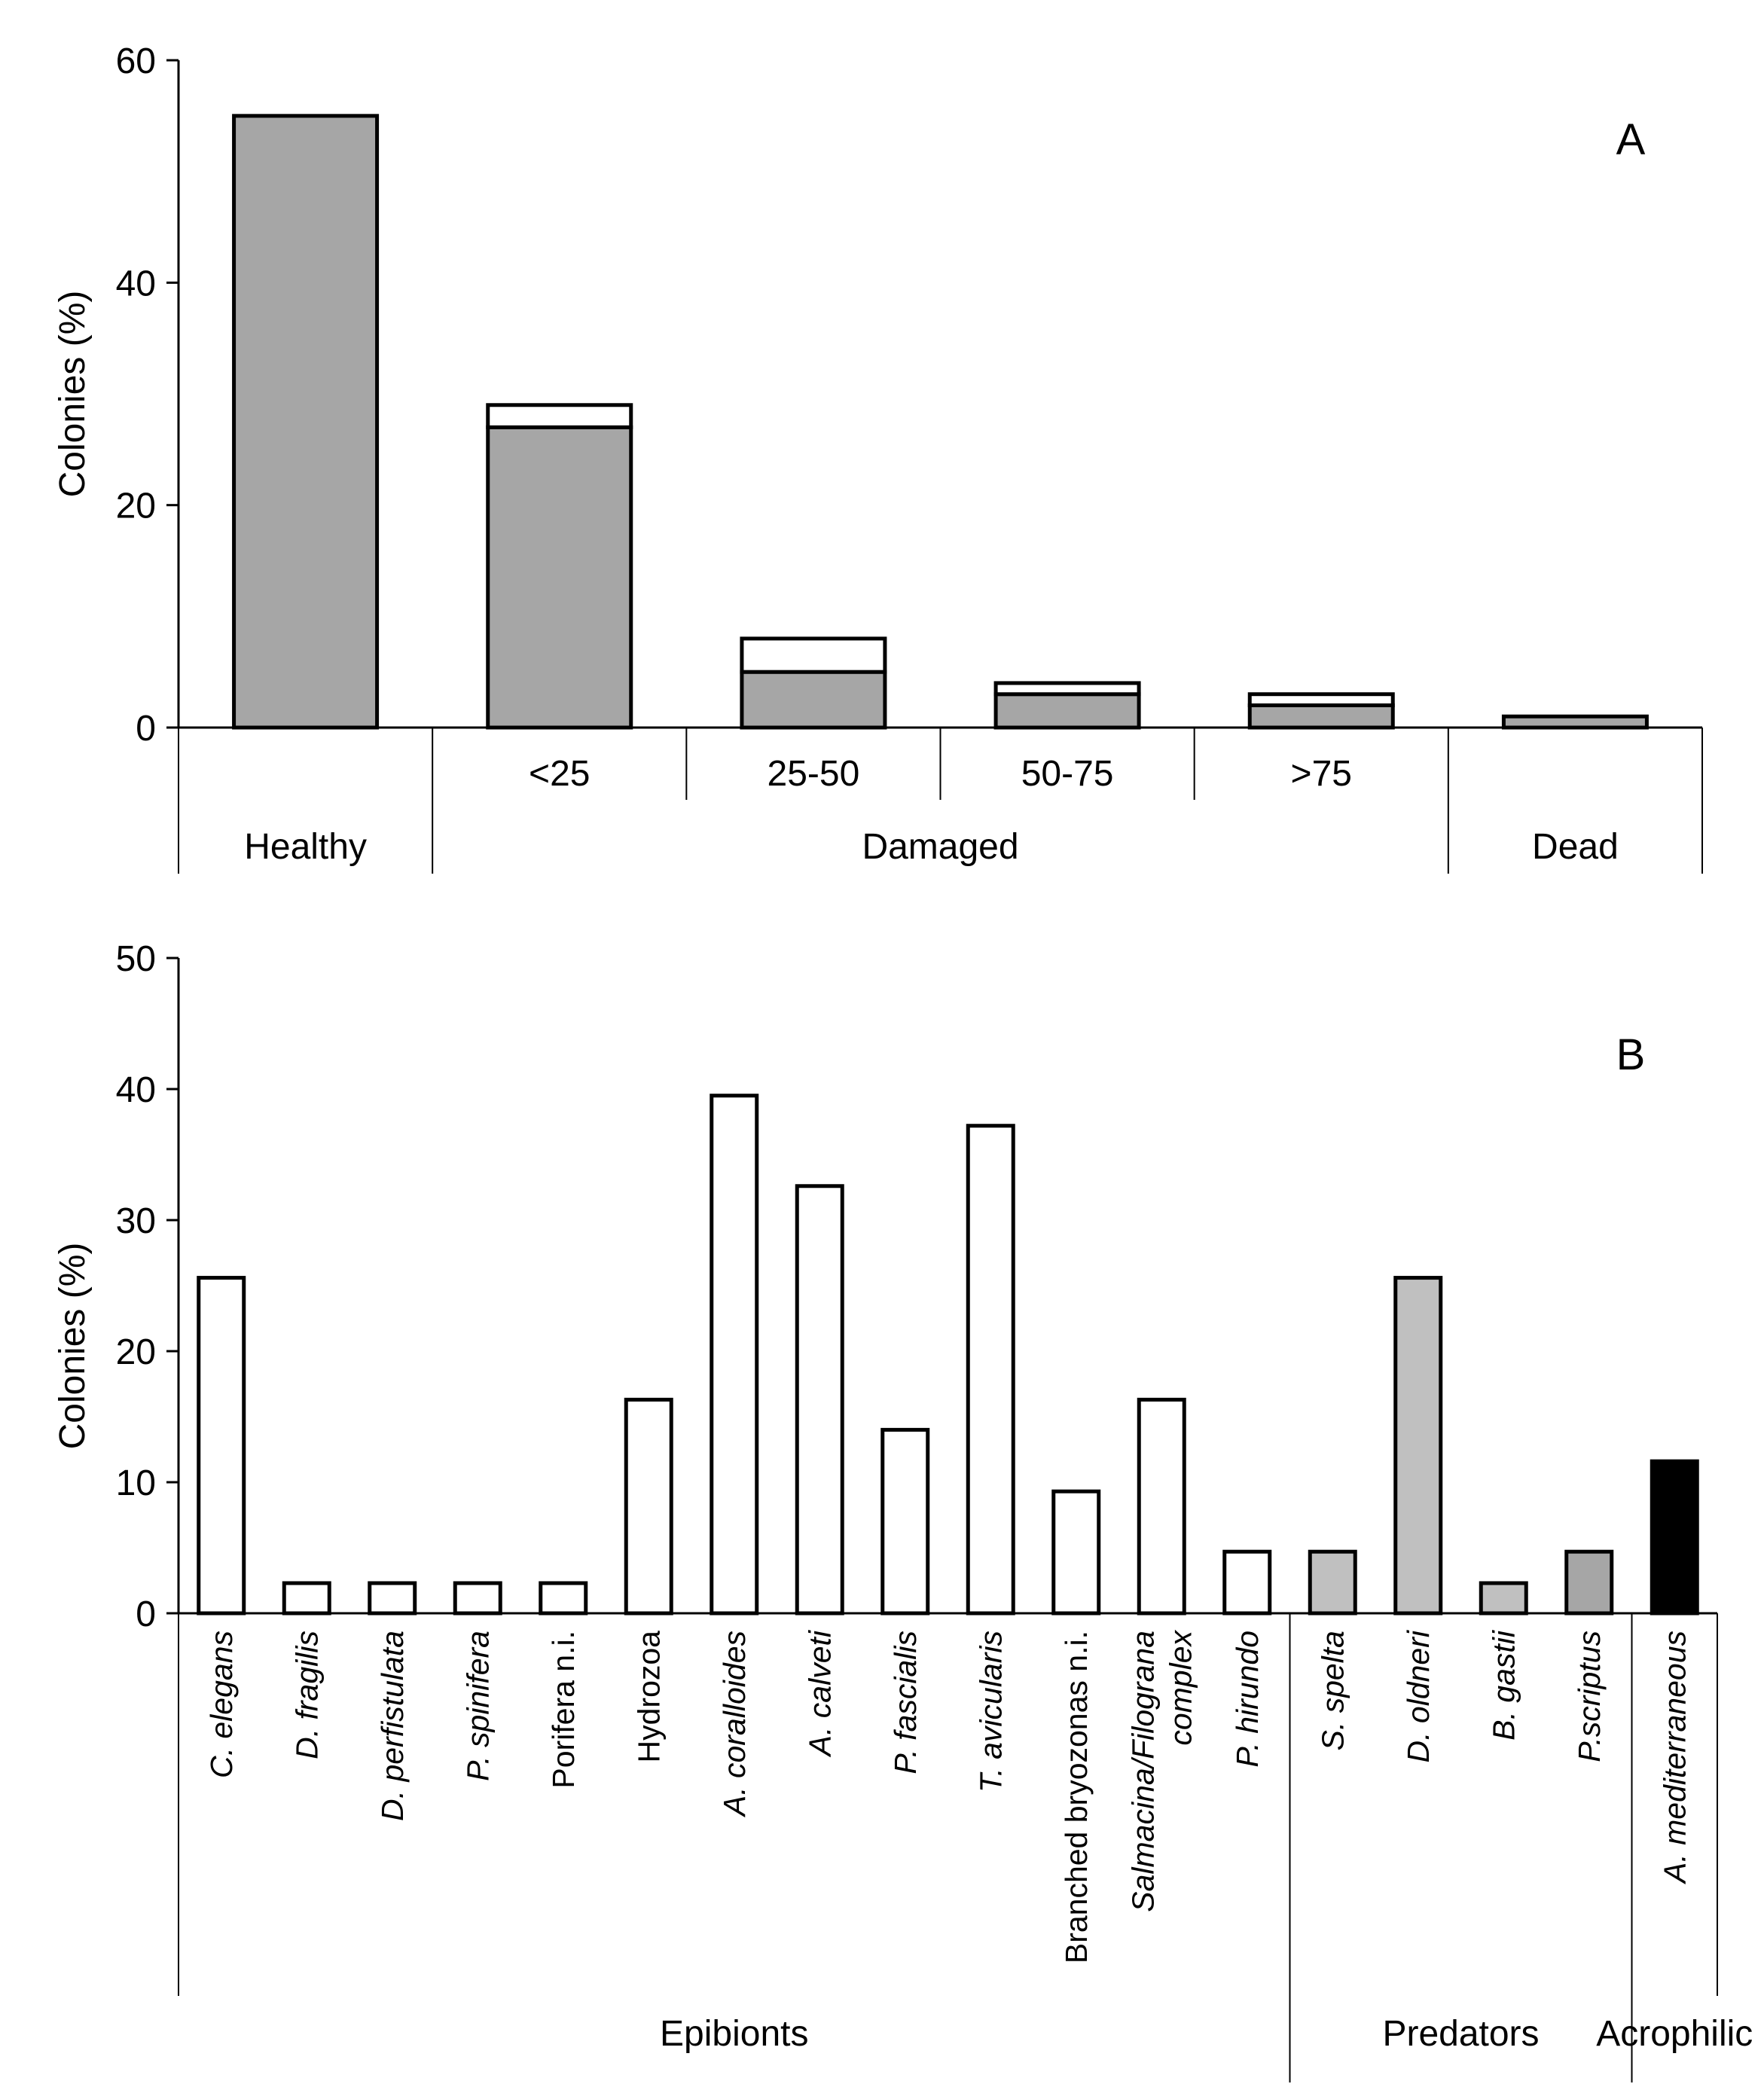 This screenshot has height=2087, width=1764. I want to click on category-label-b-a-calveti: A. calveti, so click(820, 1694).